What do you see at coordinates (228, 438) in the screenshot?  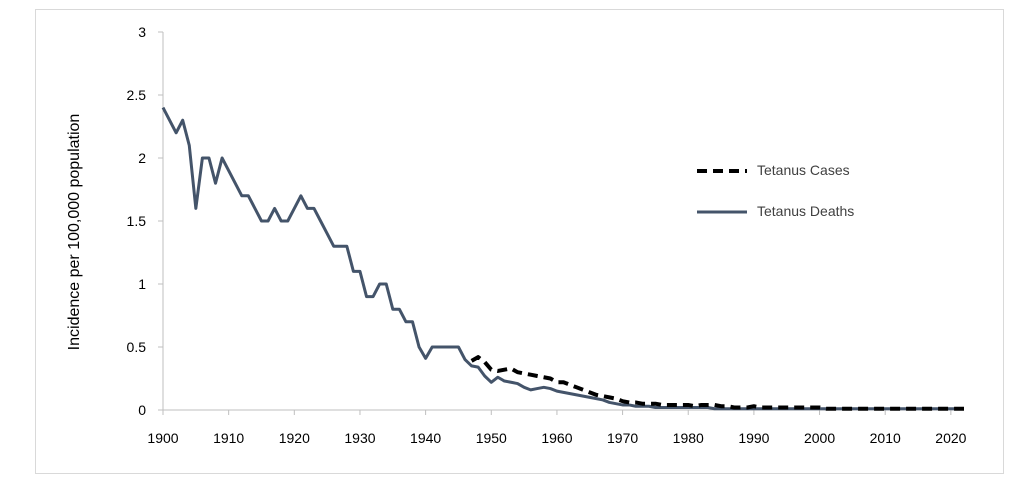 I see `x-tick-label: 1910` at bounding box center [228, 438].